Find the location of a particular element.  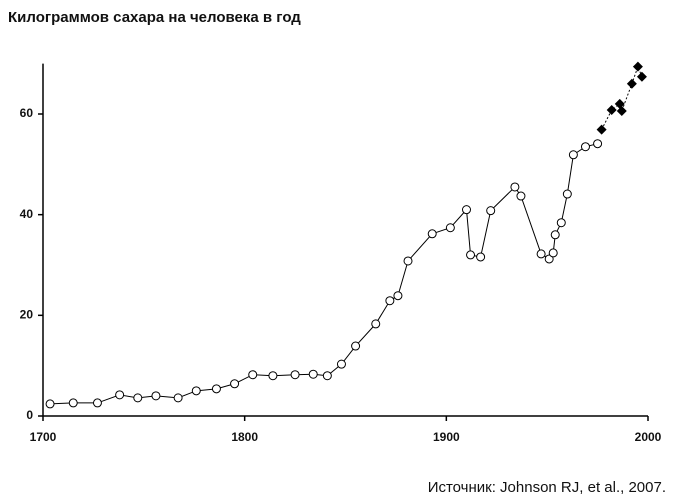

chart-title: Килограммов сахара на человека в год is located at coordinates (154, 17).